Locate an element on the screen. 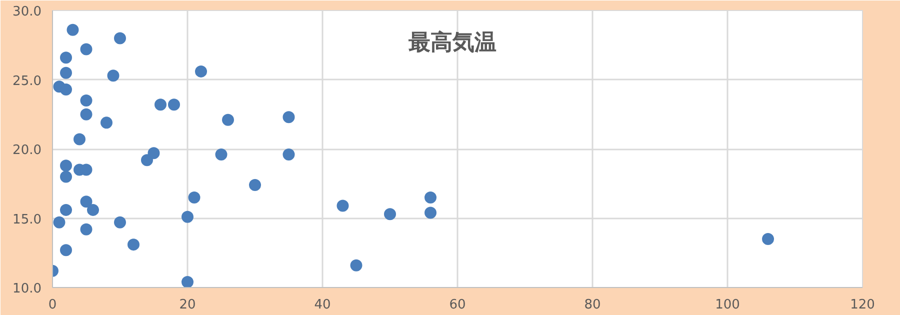 The width and height of the screenshot is (900, 315). y-tick-label: 10.0 is located at coordinates (27, 289).